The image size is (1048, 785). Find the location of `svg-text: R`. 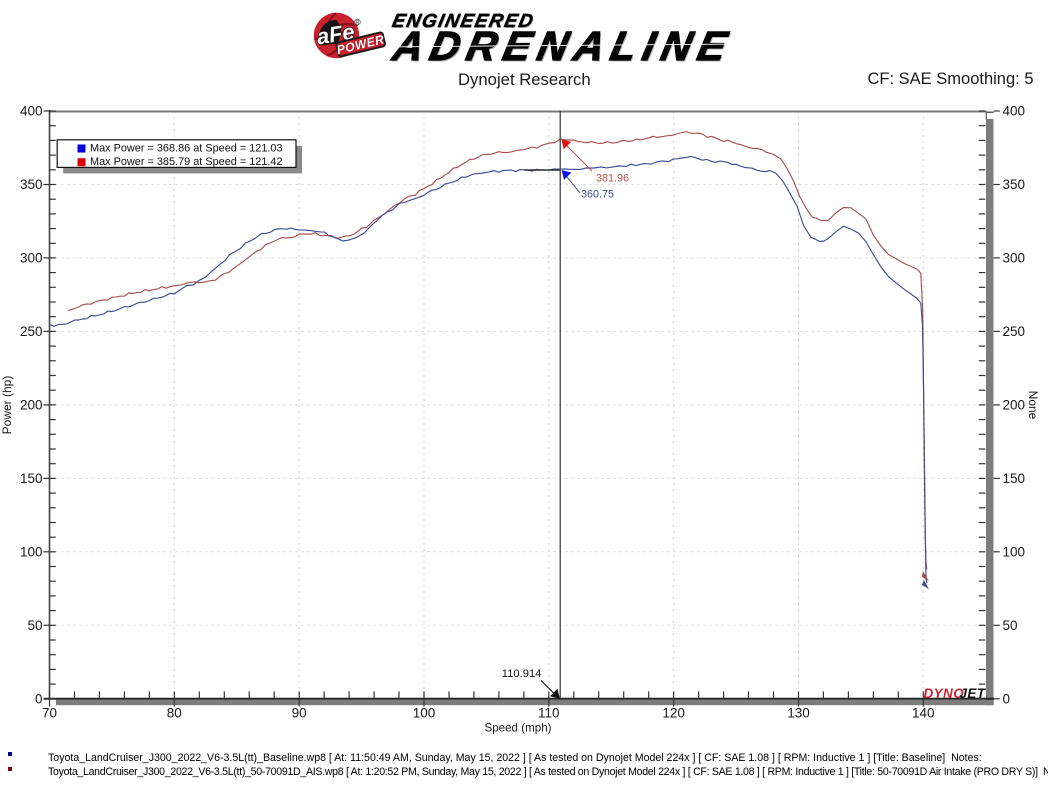

svg-text: R is located at coordinates (358, 23).